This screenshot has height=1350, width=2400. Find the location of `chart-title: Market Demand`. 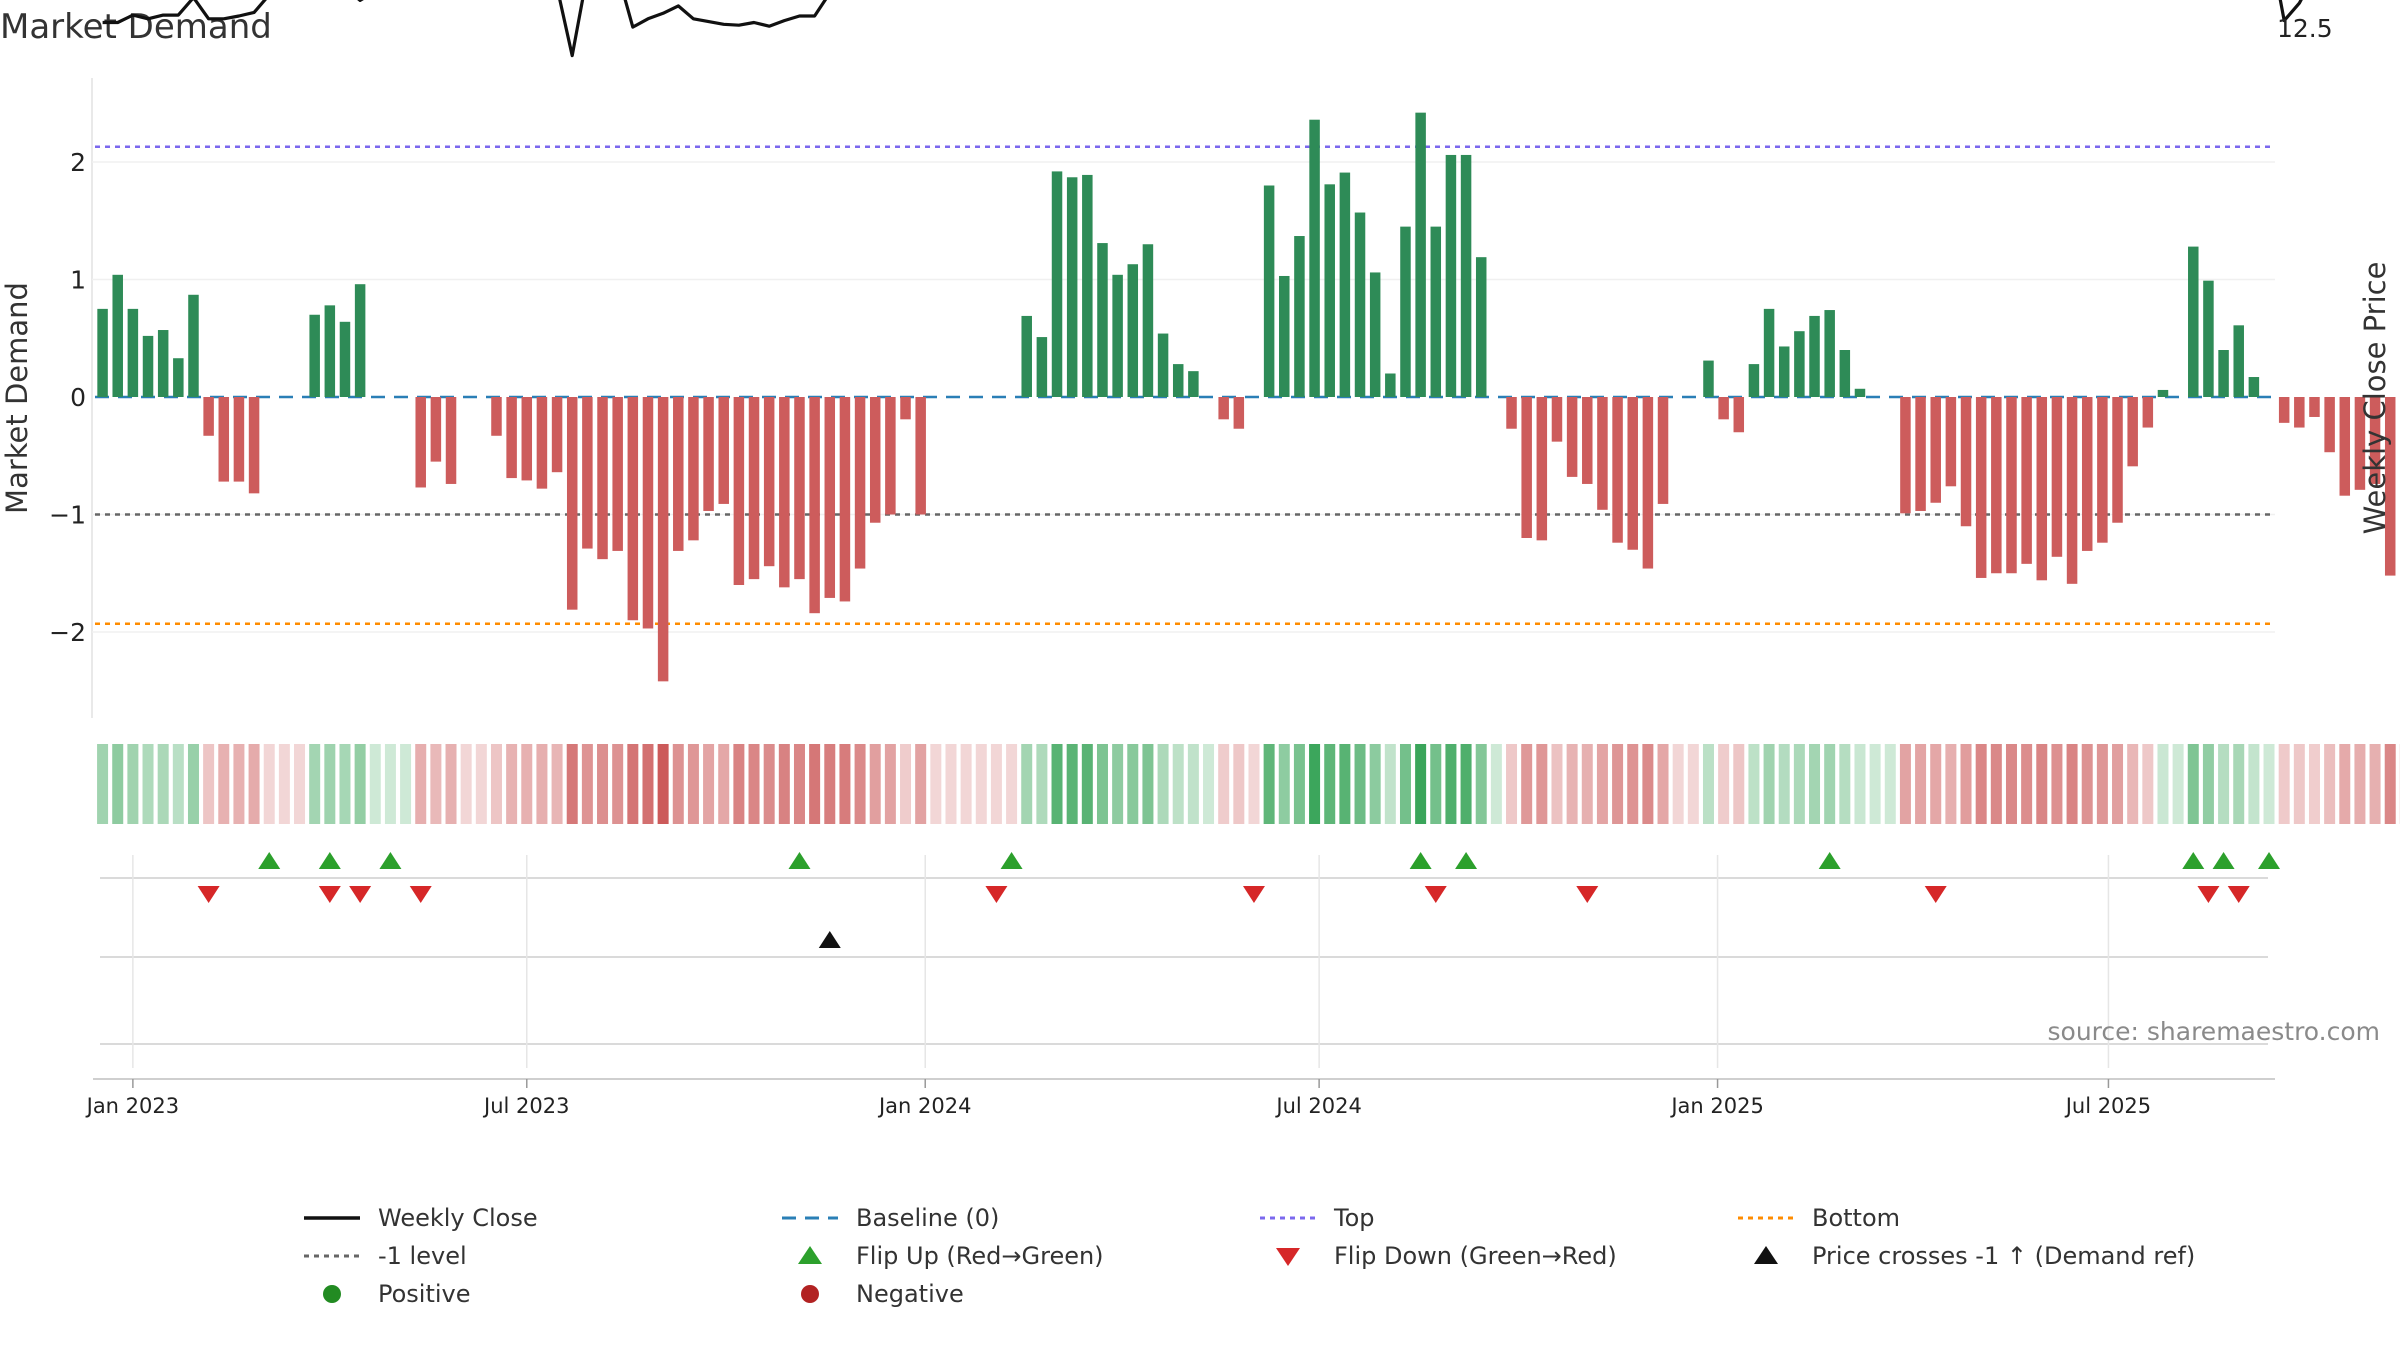

chart-title: Market Demand is located at coordinates (136, 27).